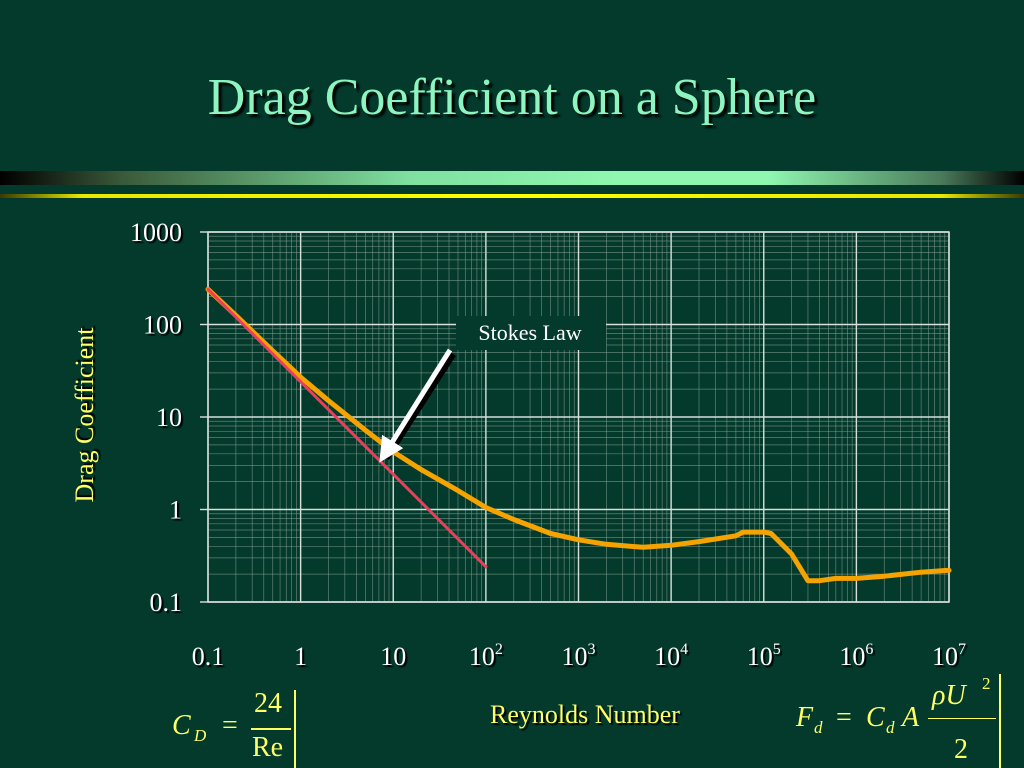 The height and width of the screenshot is (768, 1024). I want to click on formula-left-lhs: C, so click(181, 725).